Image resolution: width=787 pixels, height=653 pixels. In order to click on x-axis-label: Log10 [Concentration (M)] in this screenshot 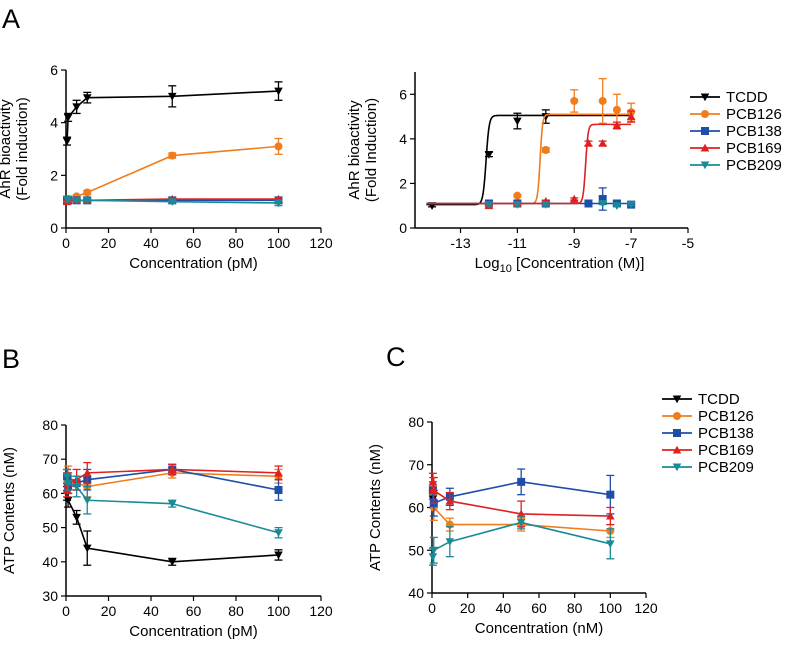, I will do `click(560, 265)`.